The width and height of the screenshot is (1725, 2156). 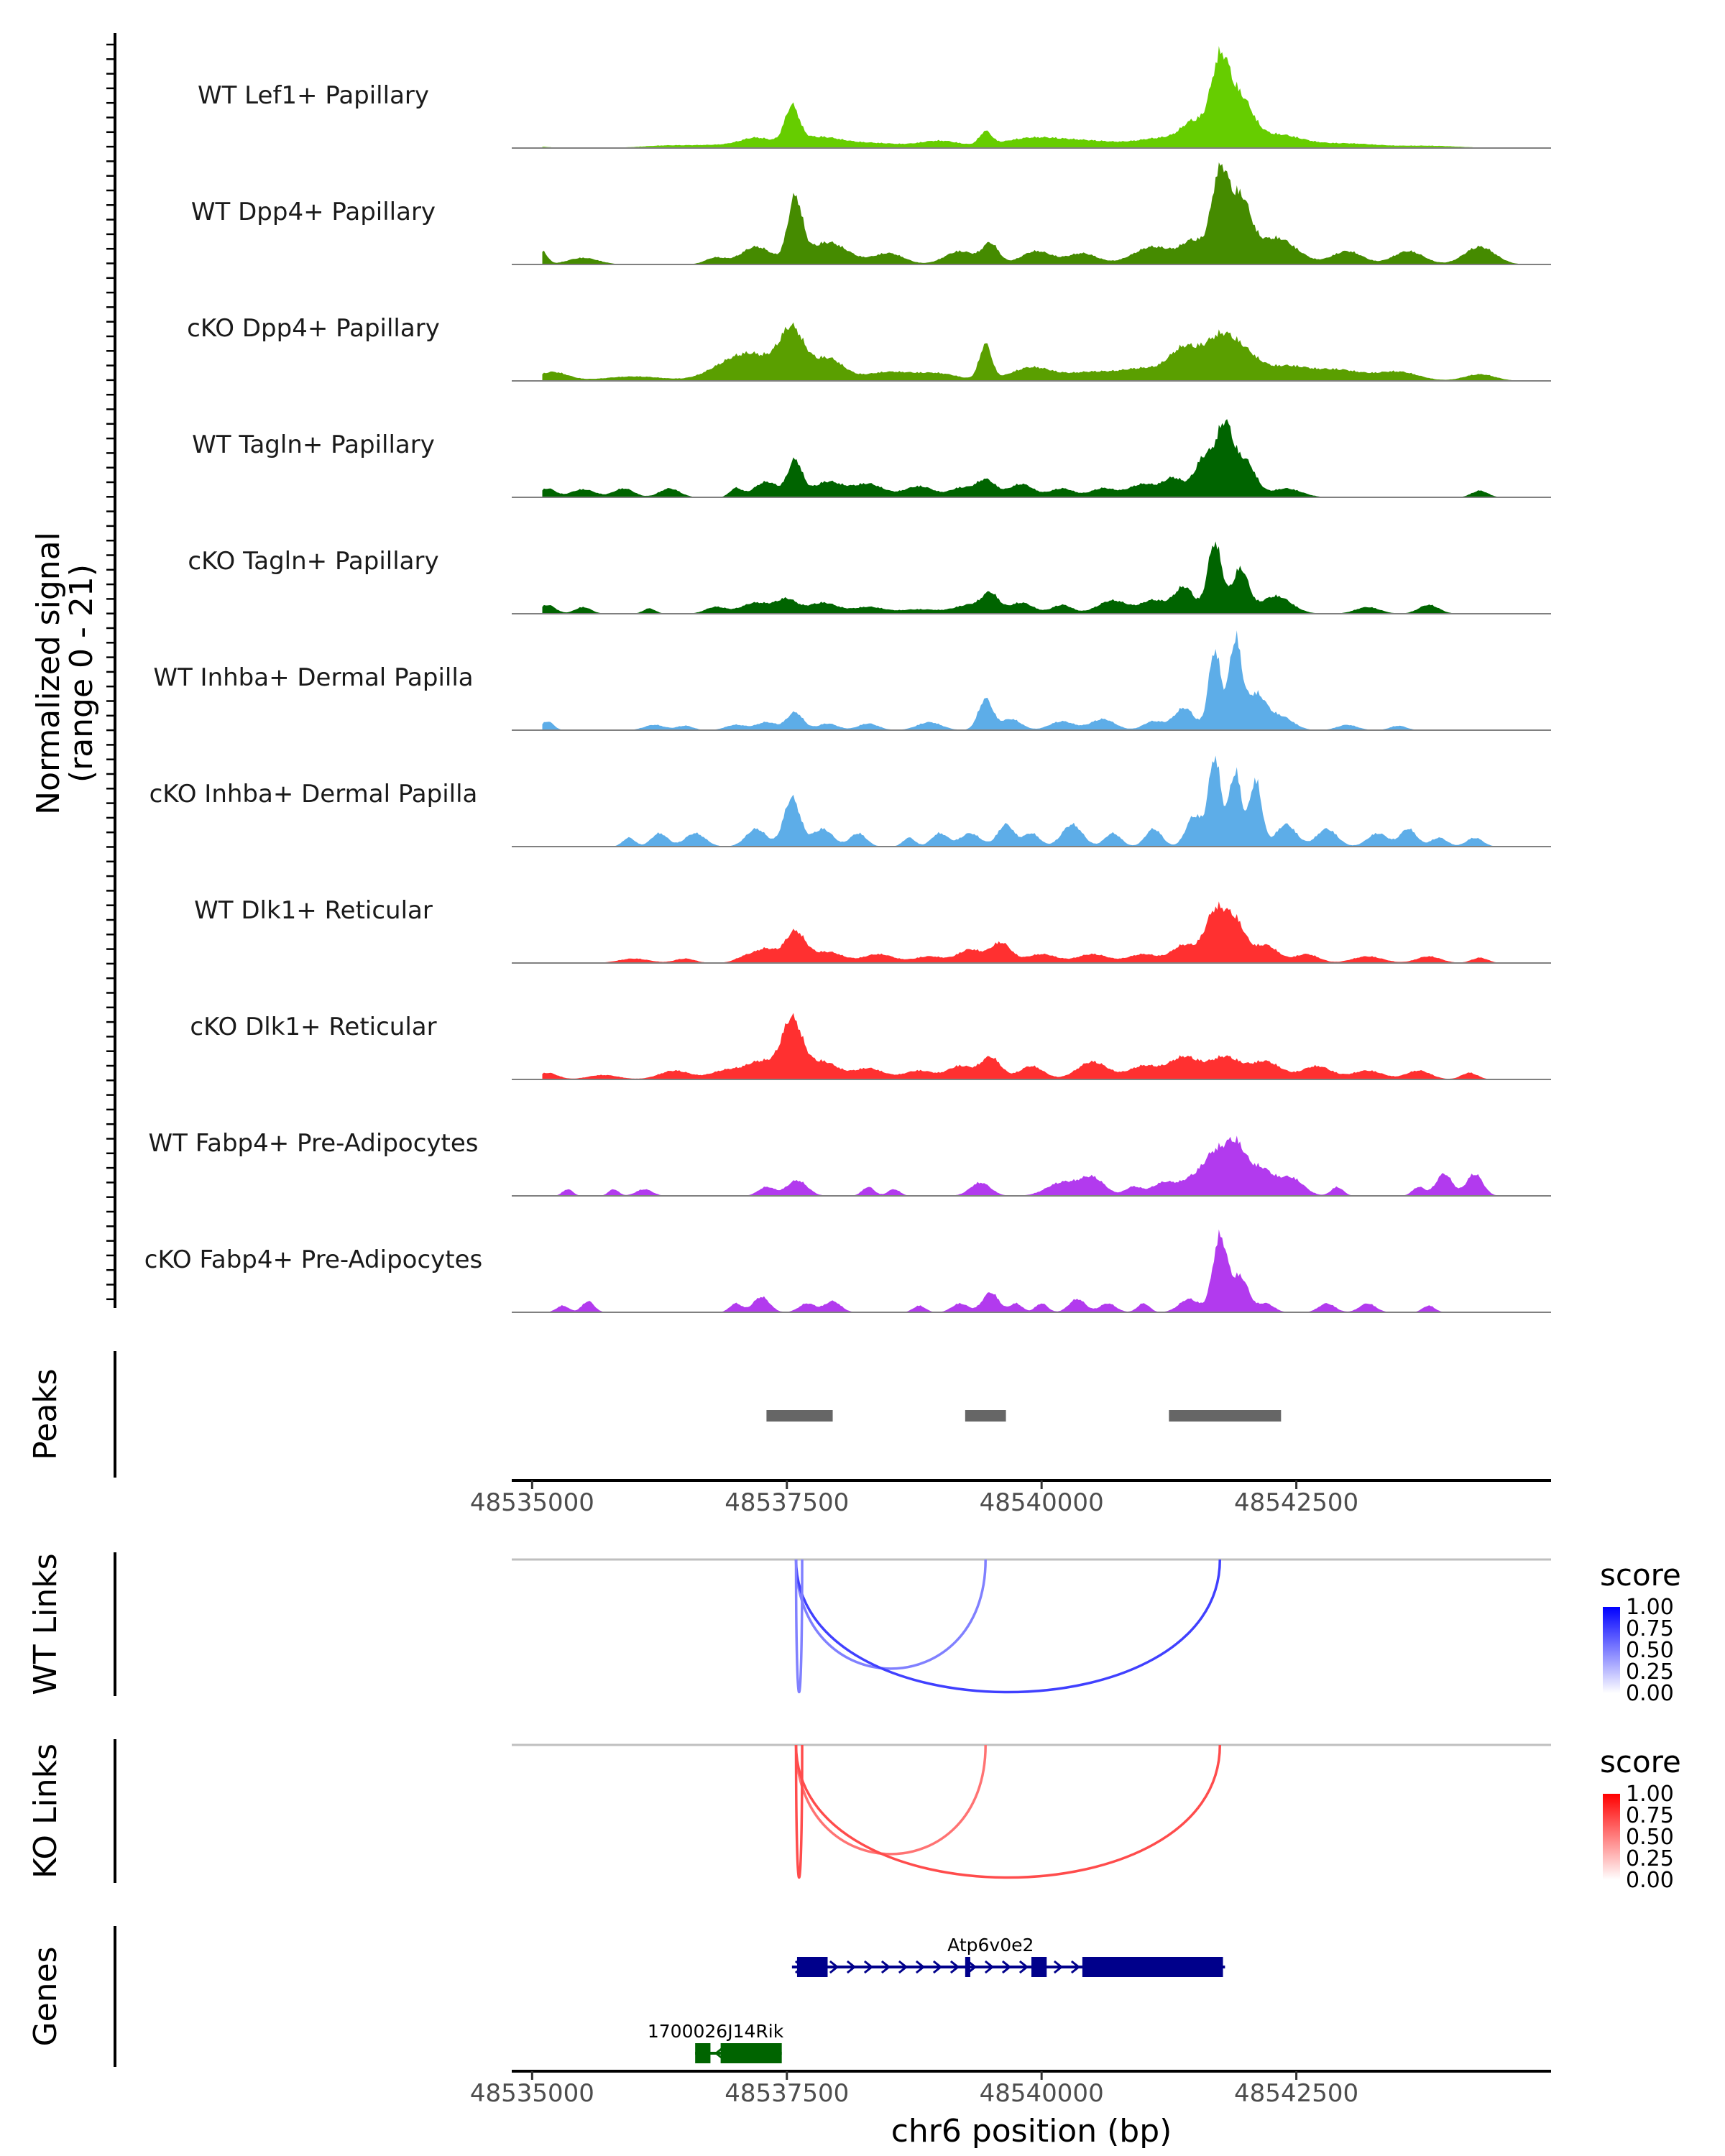 I want to click on track-label: cKO Dlk1+ Reticular, so click(x=313, y=1027).